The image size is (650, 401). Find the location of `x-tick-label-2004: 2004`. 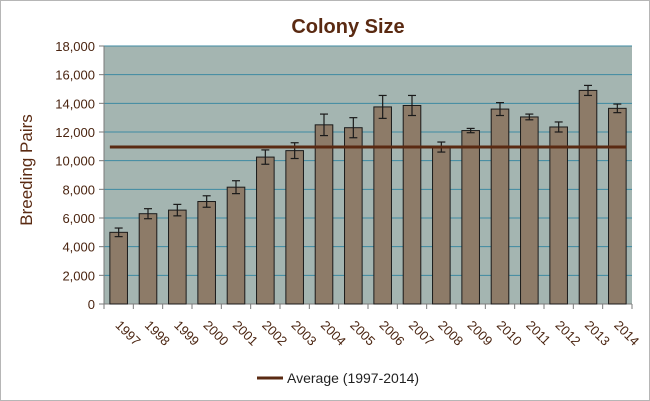

x-tick-label-2004: 2004 is located at coordinates (333, 333).